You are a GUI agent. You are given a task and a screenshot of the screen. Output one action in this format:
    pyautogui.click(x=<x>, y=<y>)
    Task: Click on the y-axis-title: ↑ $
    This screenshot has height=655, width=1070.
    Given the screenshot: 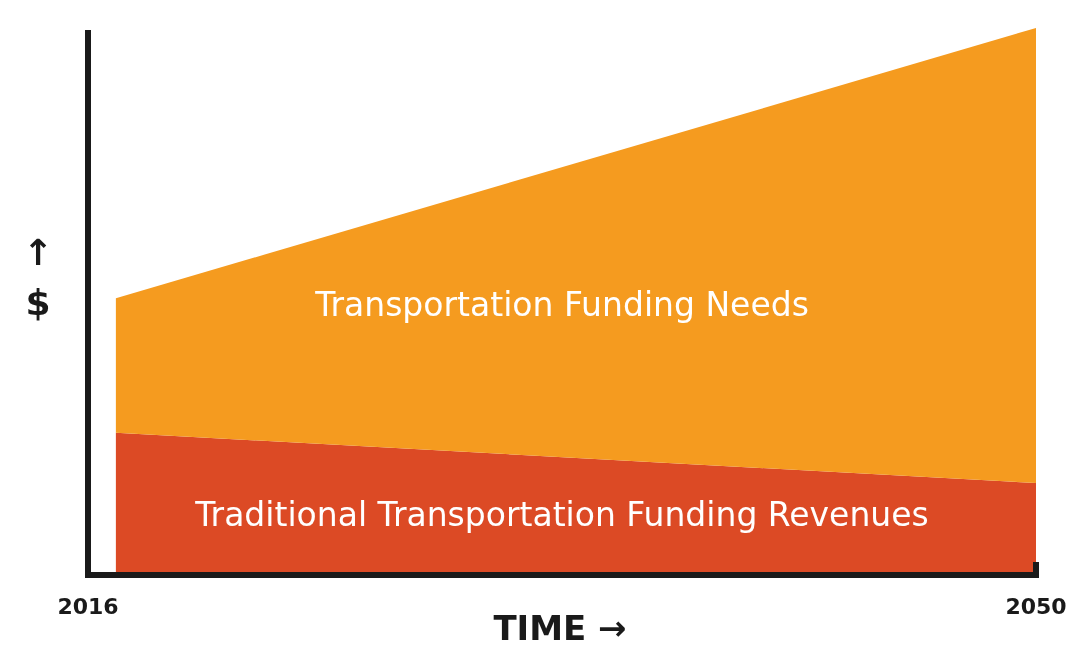 What is the action you would take?
    pyautogui.click(x=38, y=277)
    